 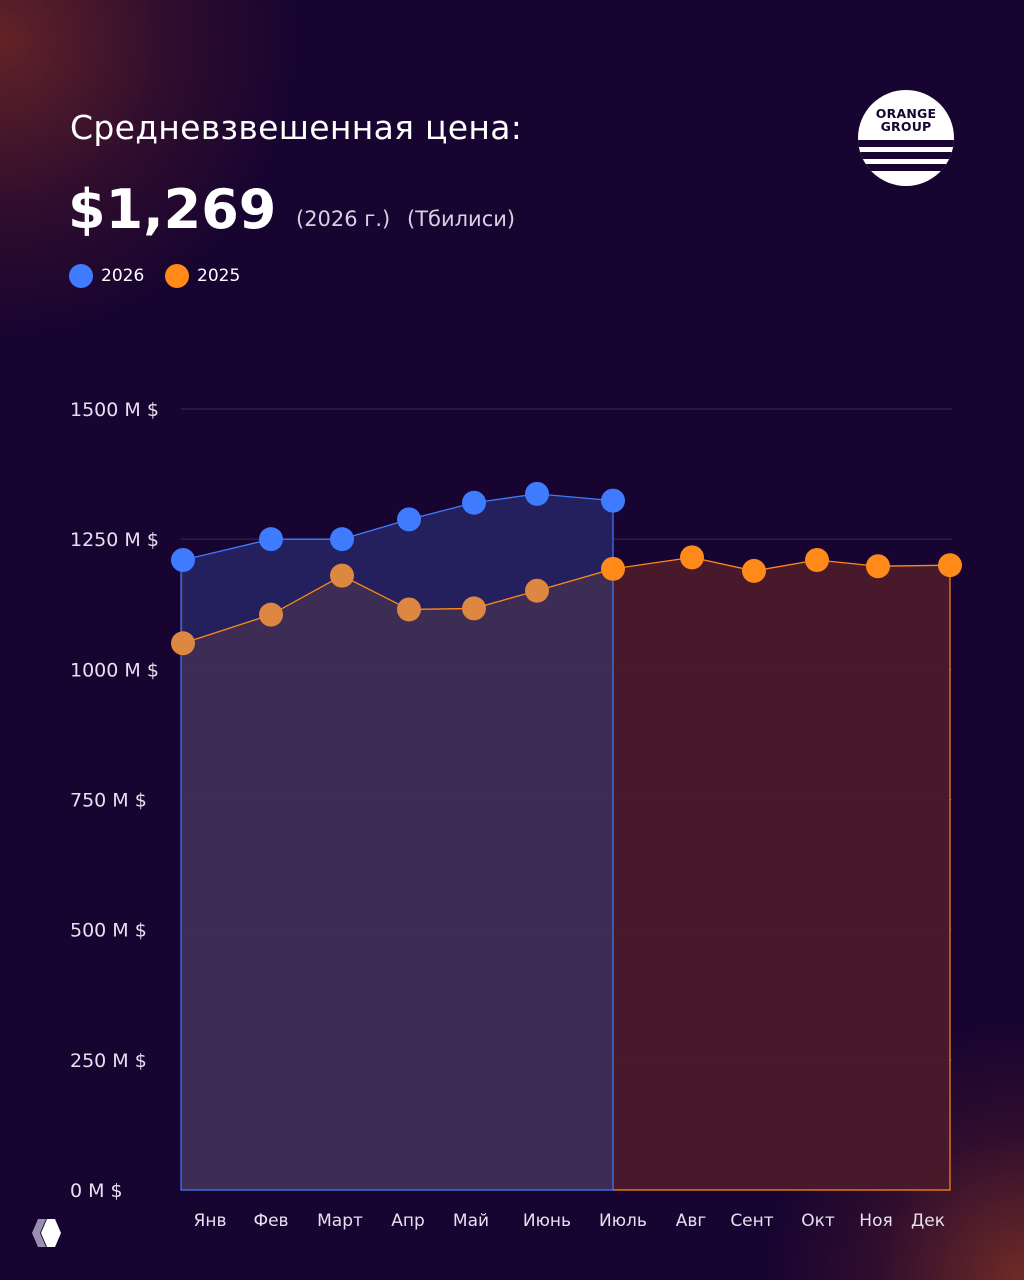 What do you see at coordinates (114, 540) in the screenshot?
I see `y-tick-label: 1250 M $` at bounding box center [114, 540].